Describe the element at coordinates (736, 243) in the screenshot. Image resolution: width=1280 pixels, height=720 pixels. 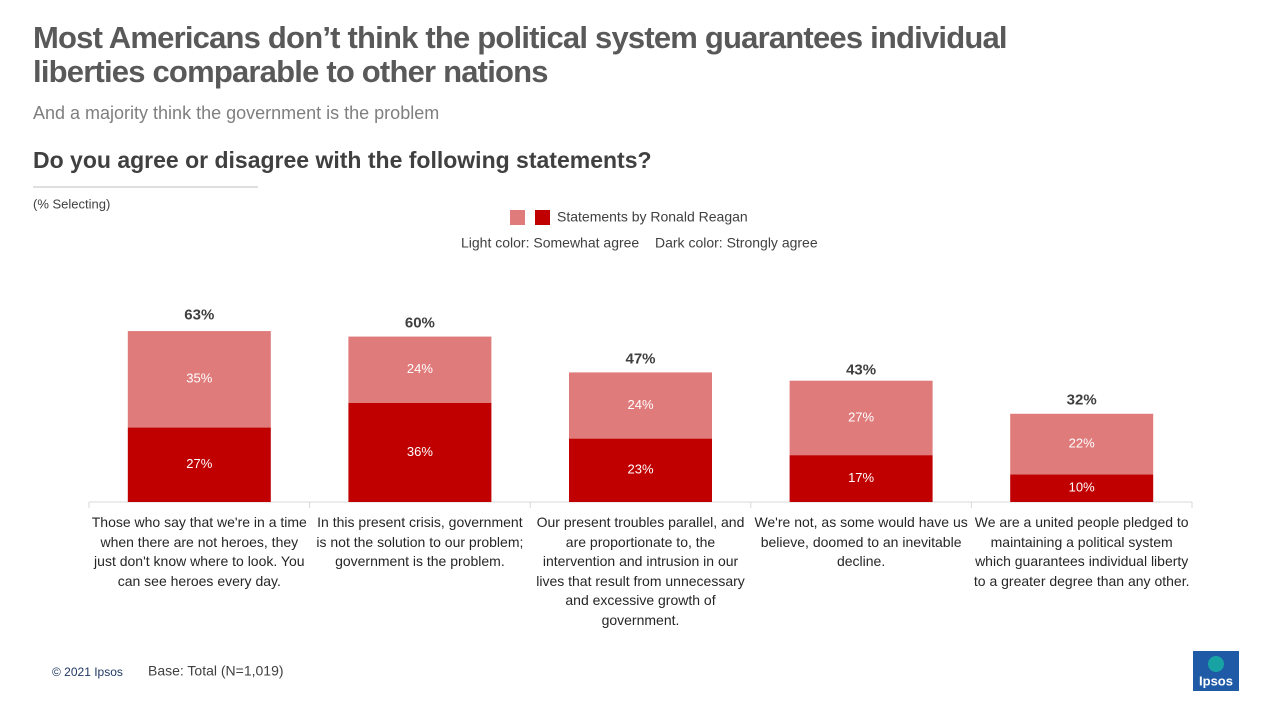
I see `legend-note: Dark color: Strongly agree` at that location.